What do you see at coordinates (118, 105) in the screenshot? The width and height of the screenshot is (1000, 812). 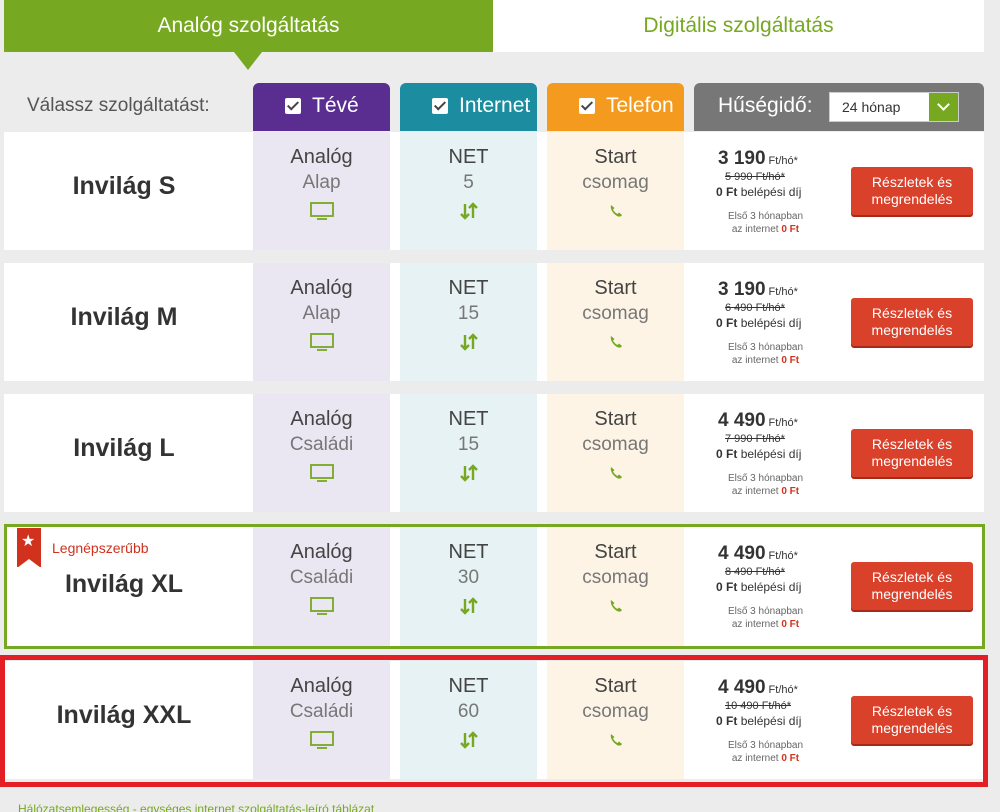 I see `choose-service-label: Válassz szolgáltatást:` at bounding box center [118, 105].